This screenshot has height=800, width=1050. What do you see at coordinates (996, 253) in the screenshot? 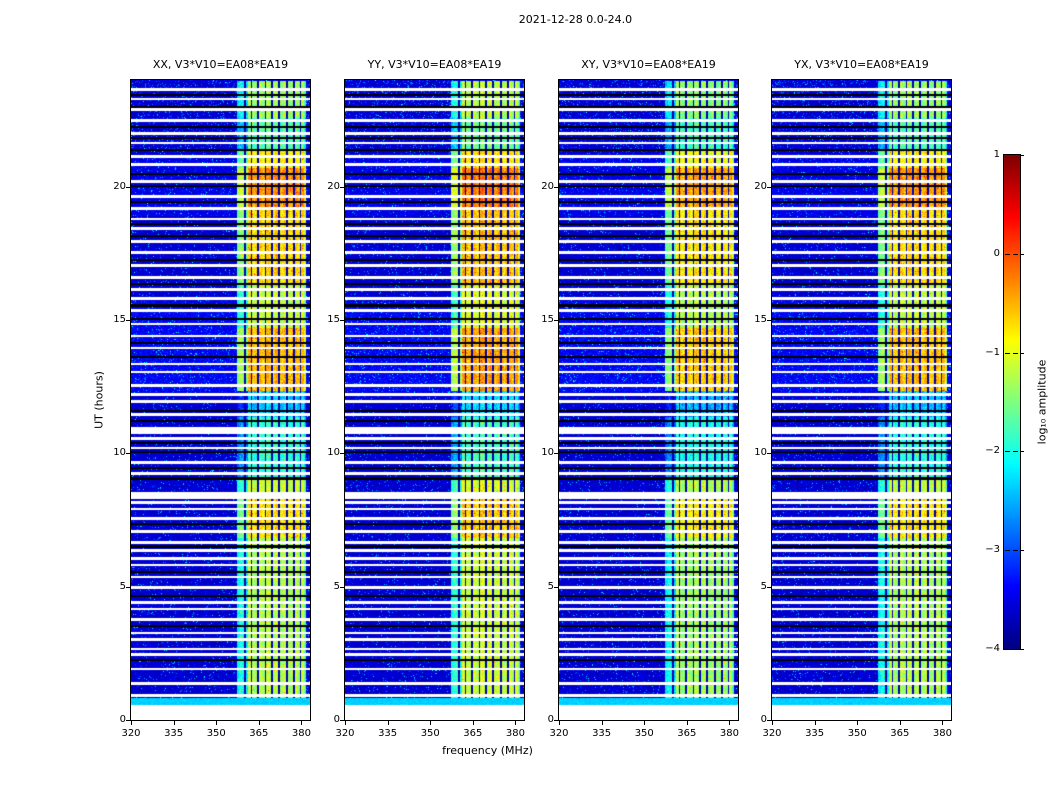
I see `colorbar-tick-label: 0` at bounding box center [996, 253].